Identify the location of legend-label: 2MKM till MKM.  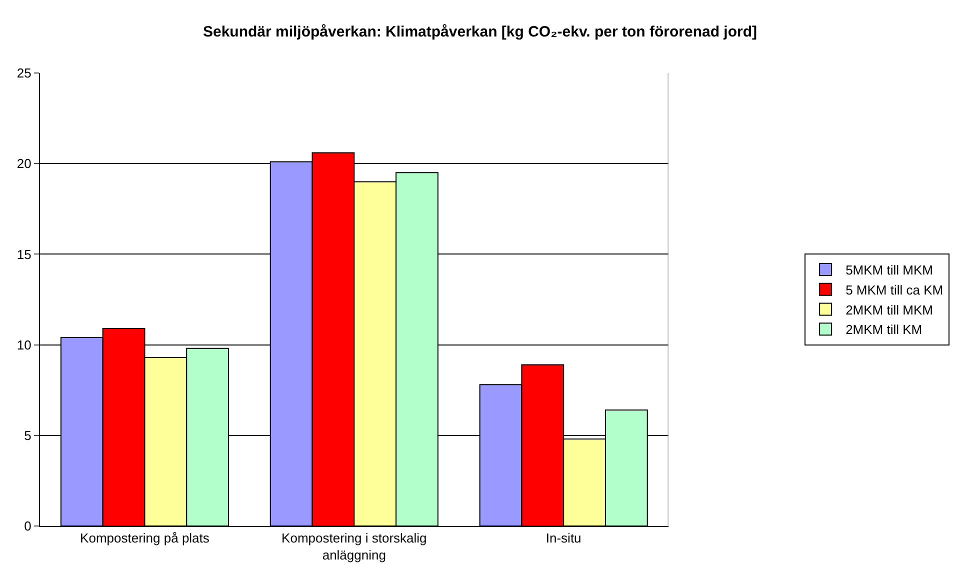
(889, 310).